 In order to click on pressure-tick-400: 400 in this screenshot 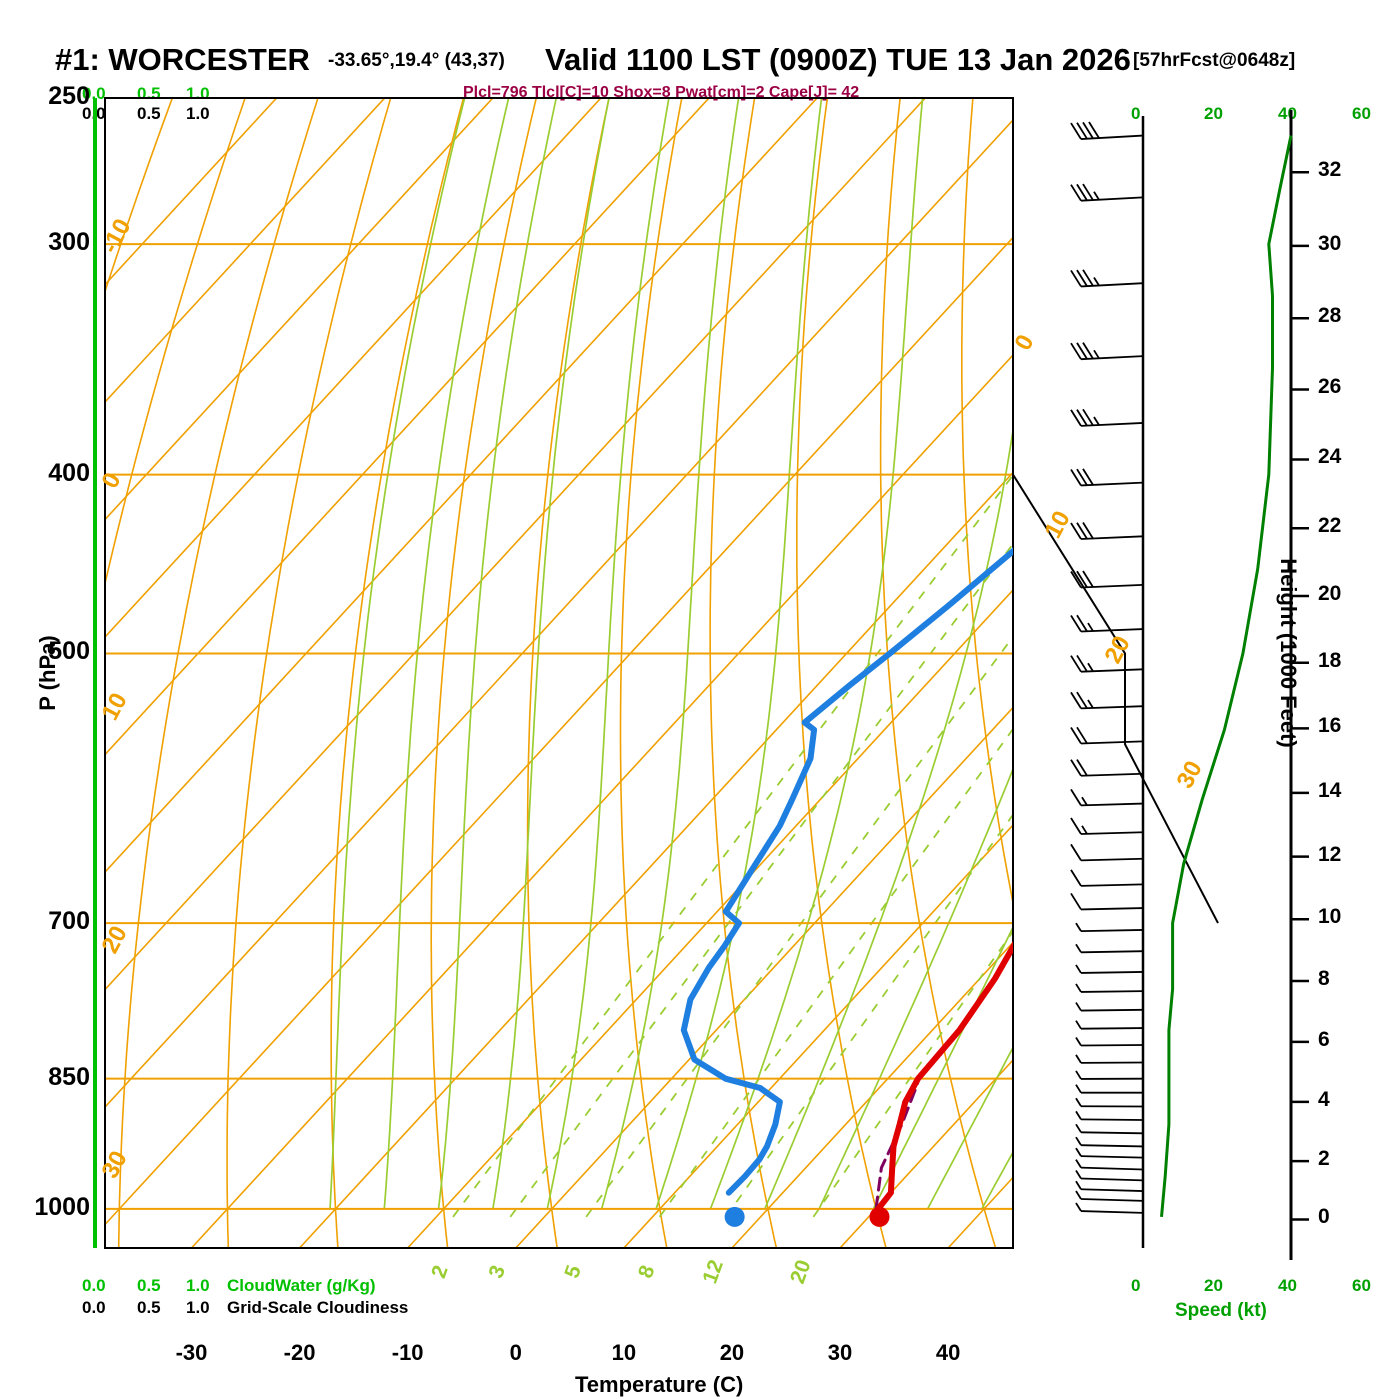, I will do `click(69, 472)`.